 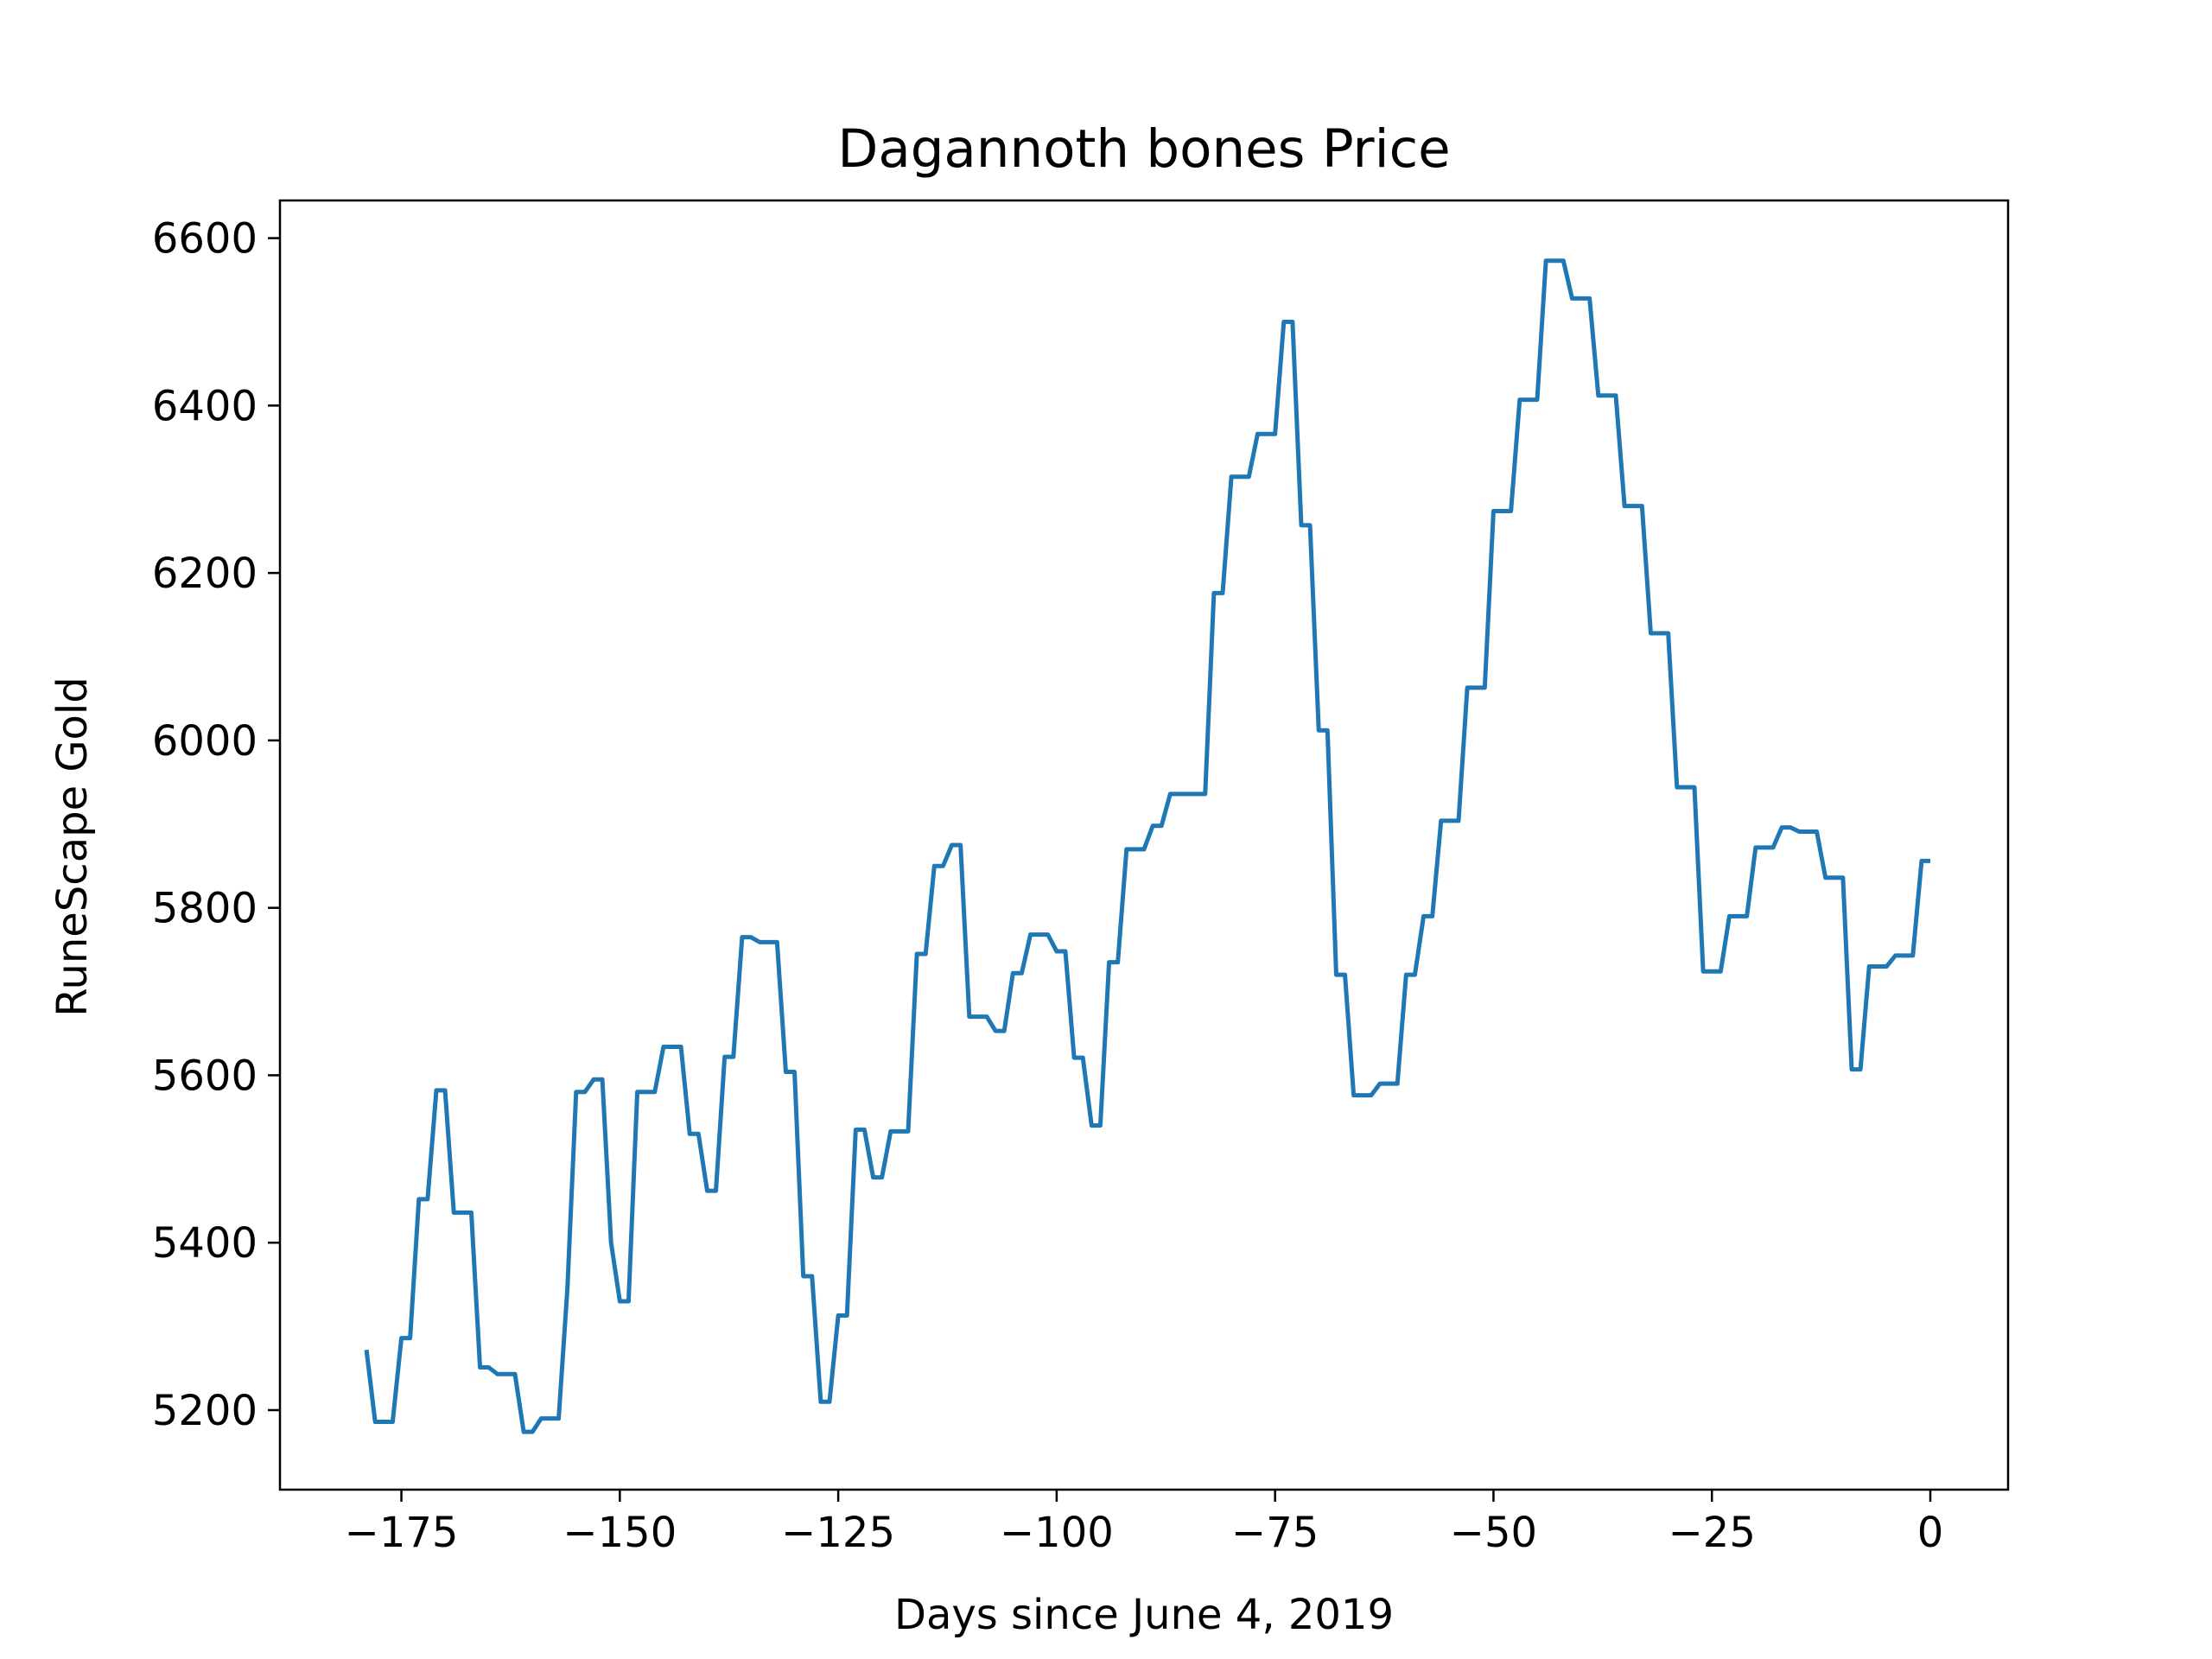 I want to click on chart-title: Dagannoth bones Price, so click(x=1143, y=149).